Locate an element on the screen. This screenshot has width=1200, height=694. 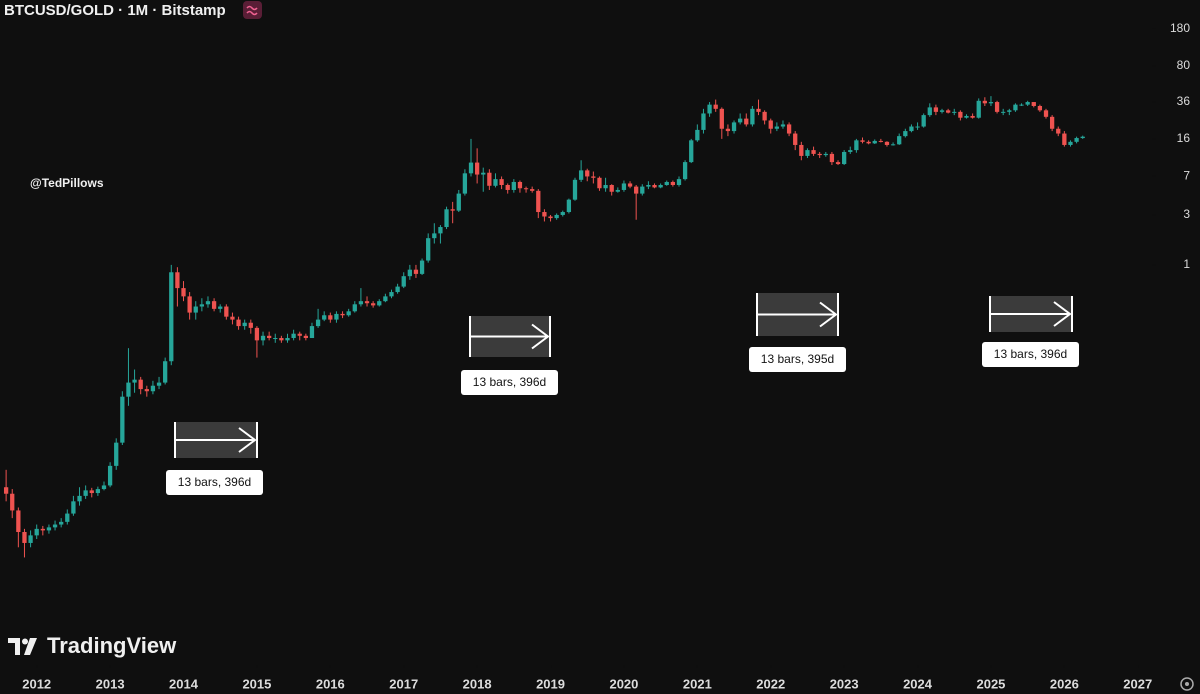
y-tick-label: 1 is located at coordinates (1186, 264).